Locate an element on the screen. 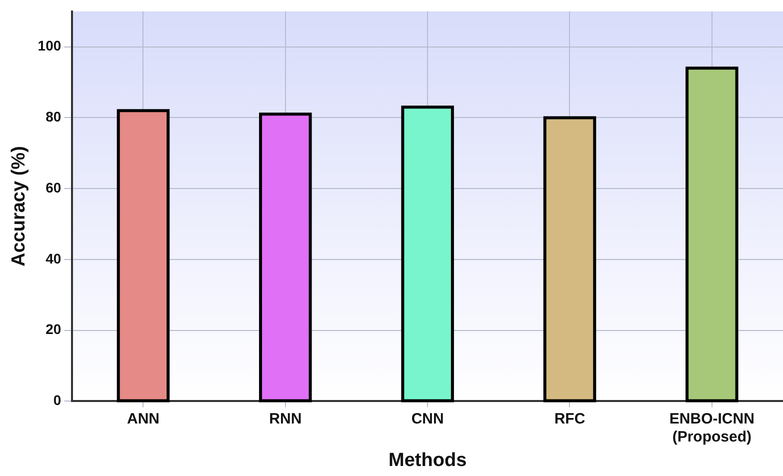  y-axis-title: Accuracy (%) is located at coordinates (19, 206).